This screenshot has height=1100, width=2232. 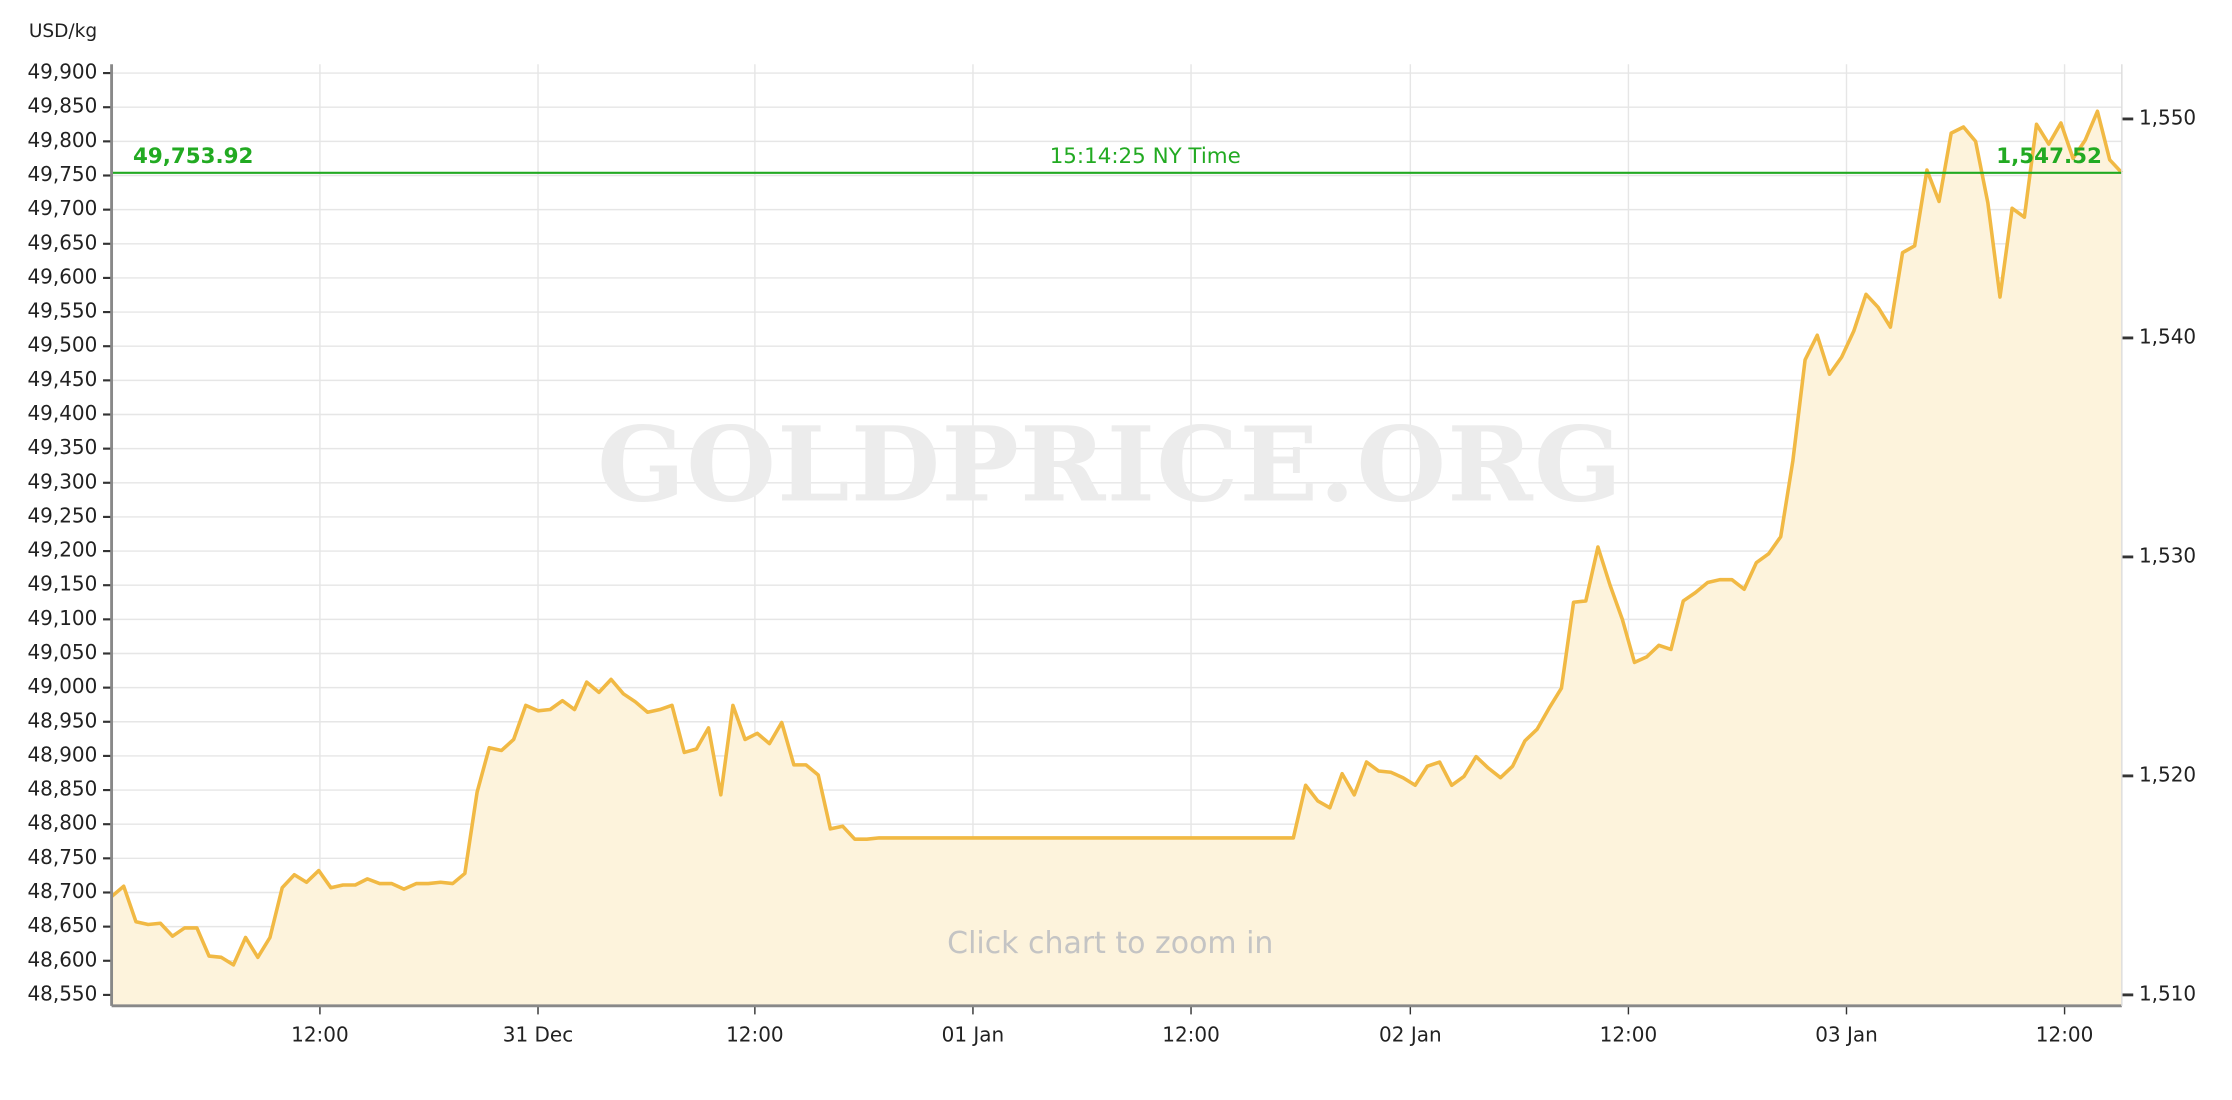 I want to click on y-tick-label: 49,850, so click(x=62, y=106).